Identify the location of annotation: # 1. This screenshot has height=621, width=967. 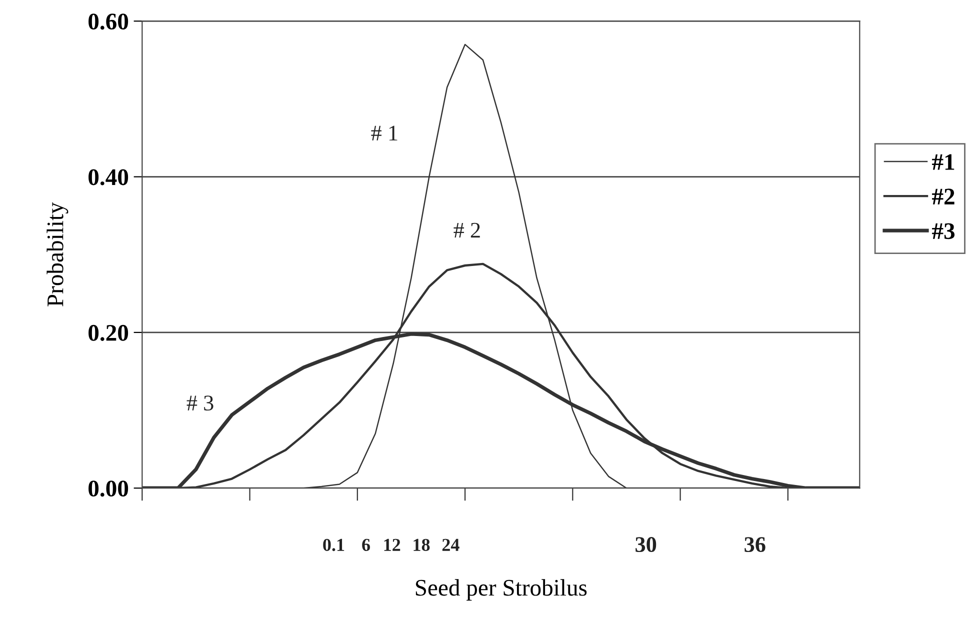
(384, 133).